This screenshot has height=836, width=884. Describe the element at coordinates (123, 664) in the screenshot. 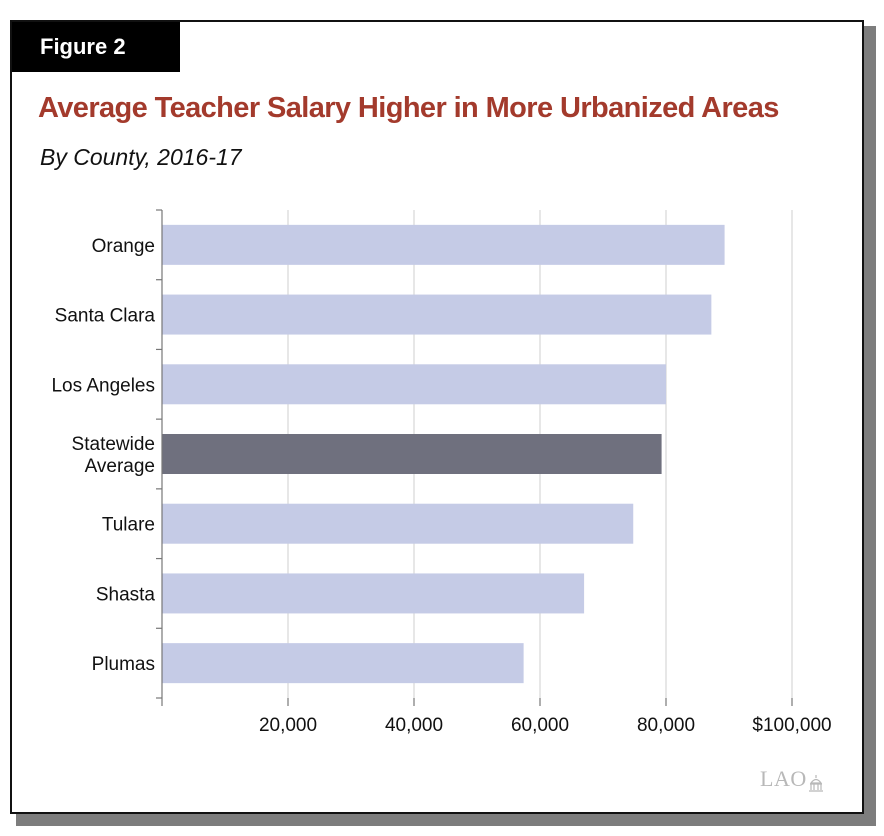

I see `category-label-6: Plumas` at that location.